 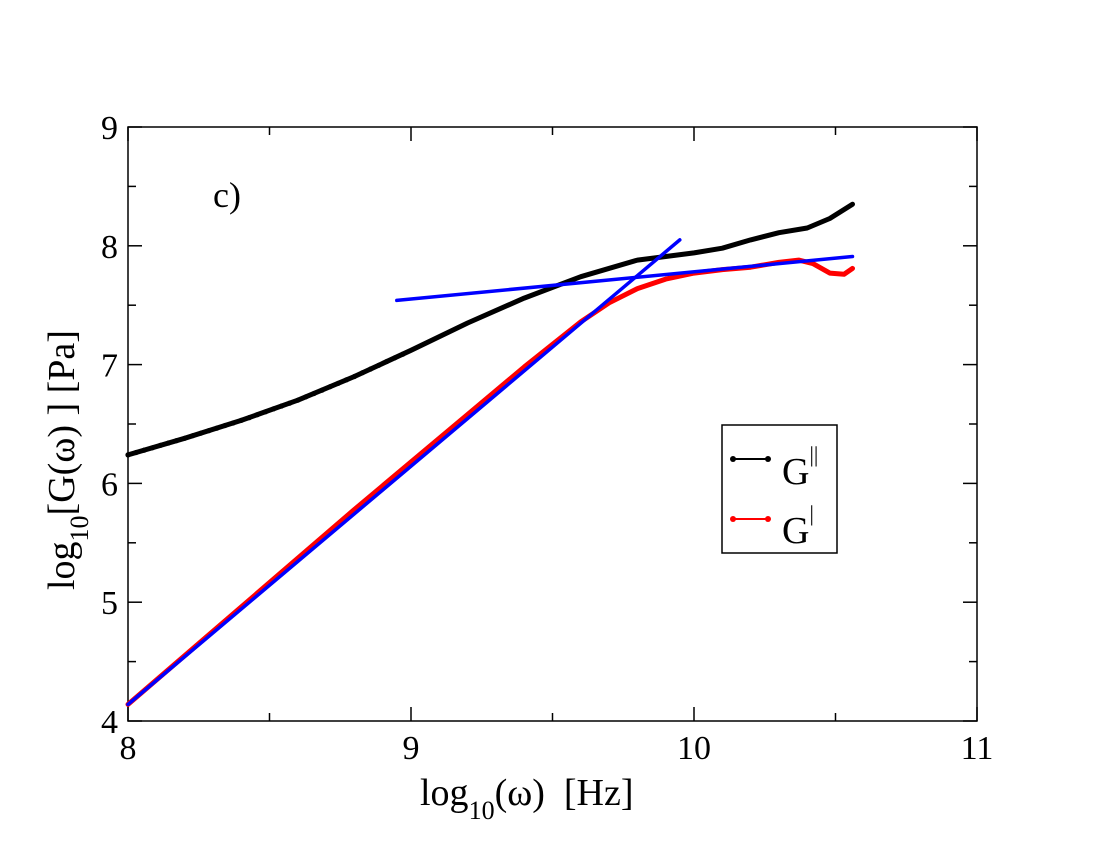 I want to click on y-tick-label: 9, so click(x=109, y=128).